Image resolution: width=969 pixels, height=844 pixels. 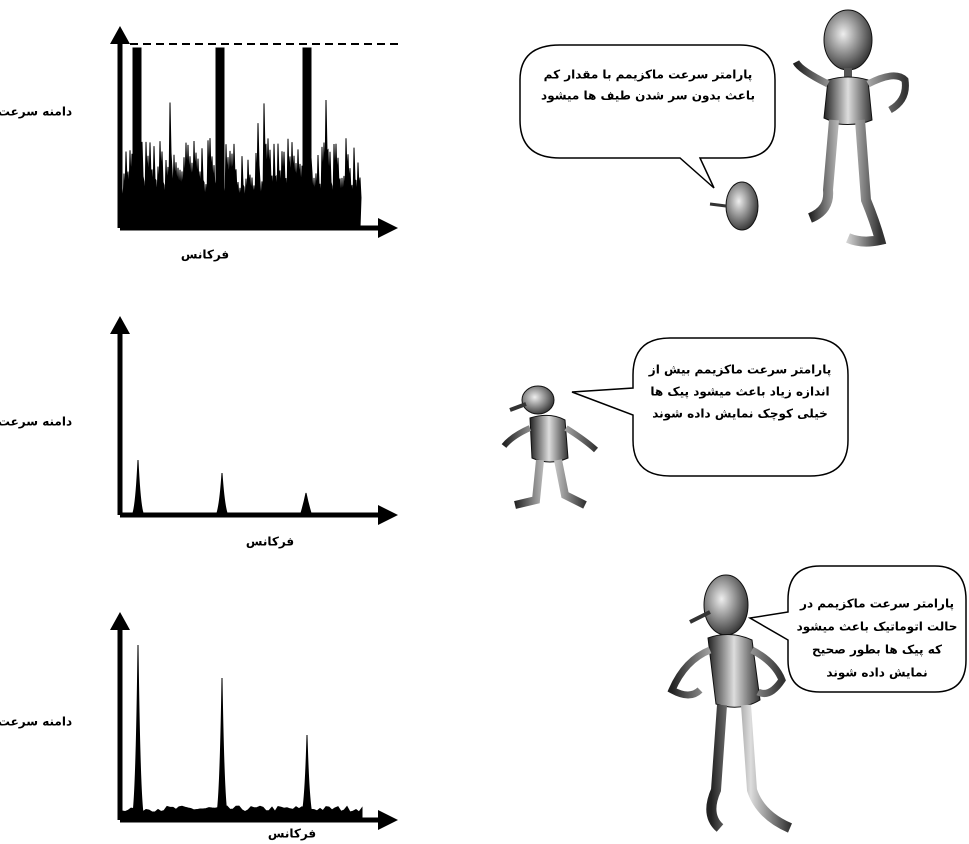 What do you see at coordinates (730, 703) in the screenshot?
I see `character-medium` at bounding box center [730, 703].